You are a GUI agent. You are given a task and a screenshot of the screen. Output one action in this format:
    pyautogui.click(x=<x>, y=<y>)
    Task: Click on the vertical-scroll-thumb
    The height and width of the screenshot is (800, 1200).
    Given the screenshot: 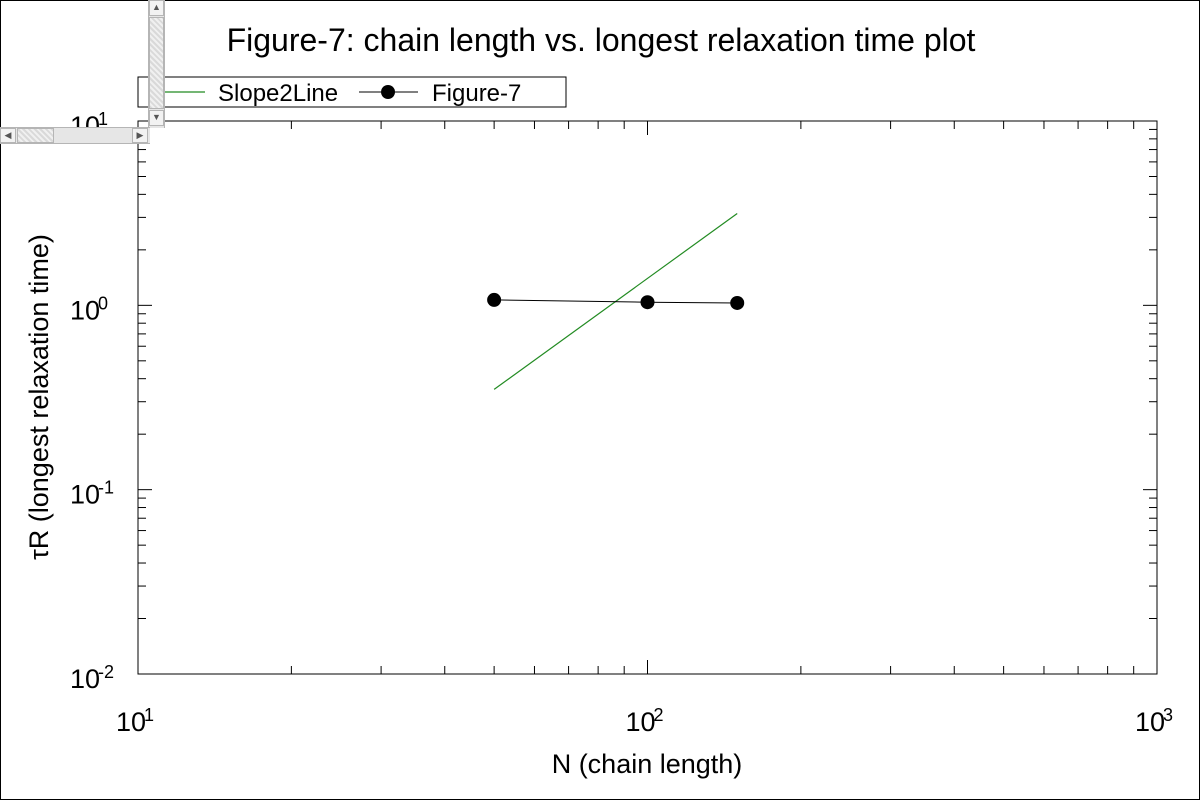 What is the action you would take?
    pyautogui.click(x=156, y=63)
    